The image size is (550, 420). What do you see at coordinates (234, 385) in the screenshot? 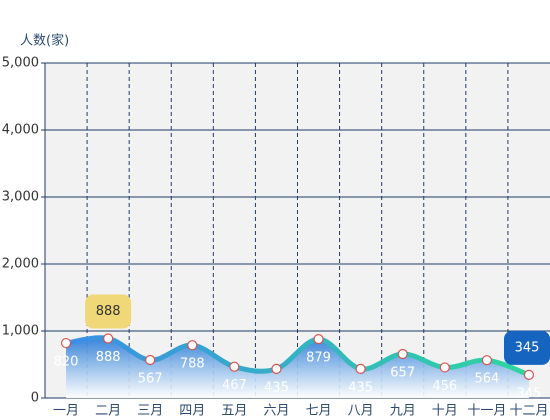
I see `data-label: 467` at bounding box center [234, 385].